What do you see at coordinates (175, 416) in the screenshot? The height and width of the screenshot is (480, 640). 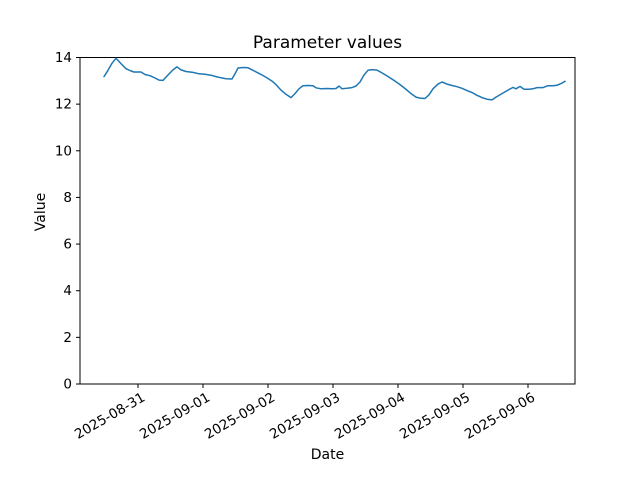 I see `x-tick-label: 2025-09-01` at bounding box center [175, 416].